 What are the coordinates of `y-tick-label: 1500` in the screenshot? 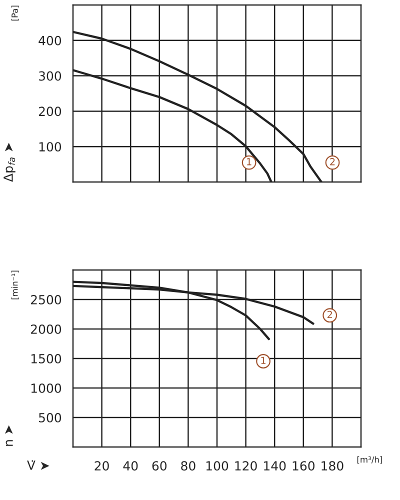 It's located at (46, 359).